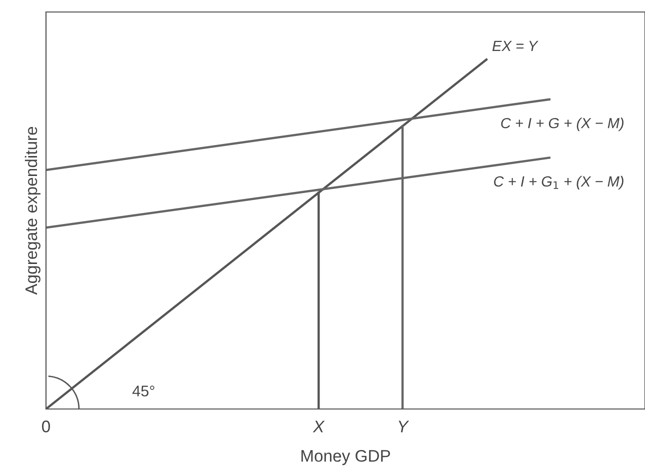 The image size is (645, 474). Describe the element at coordinates (562, 125) in the screenshot. I see `series-label: C + I + G + (X − M)` at that location.